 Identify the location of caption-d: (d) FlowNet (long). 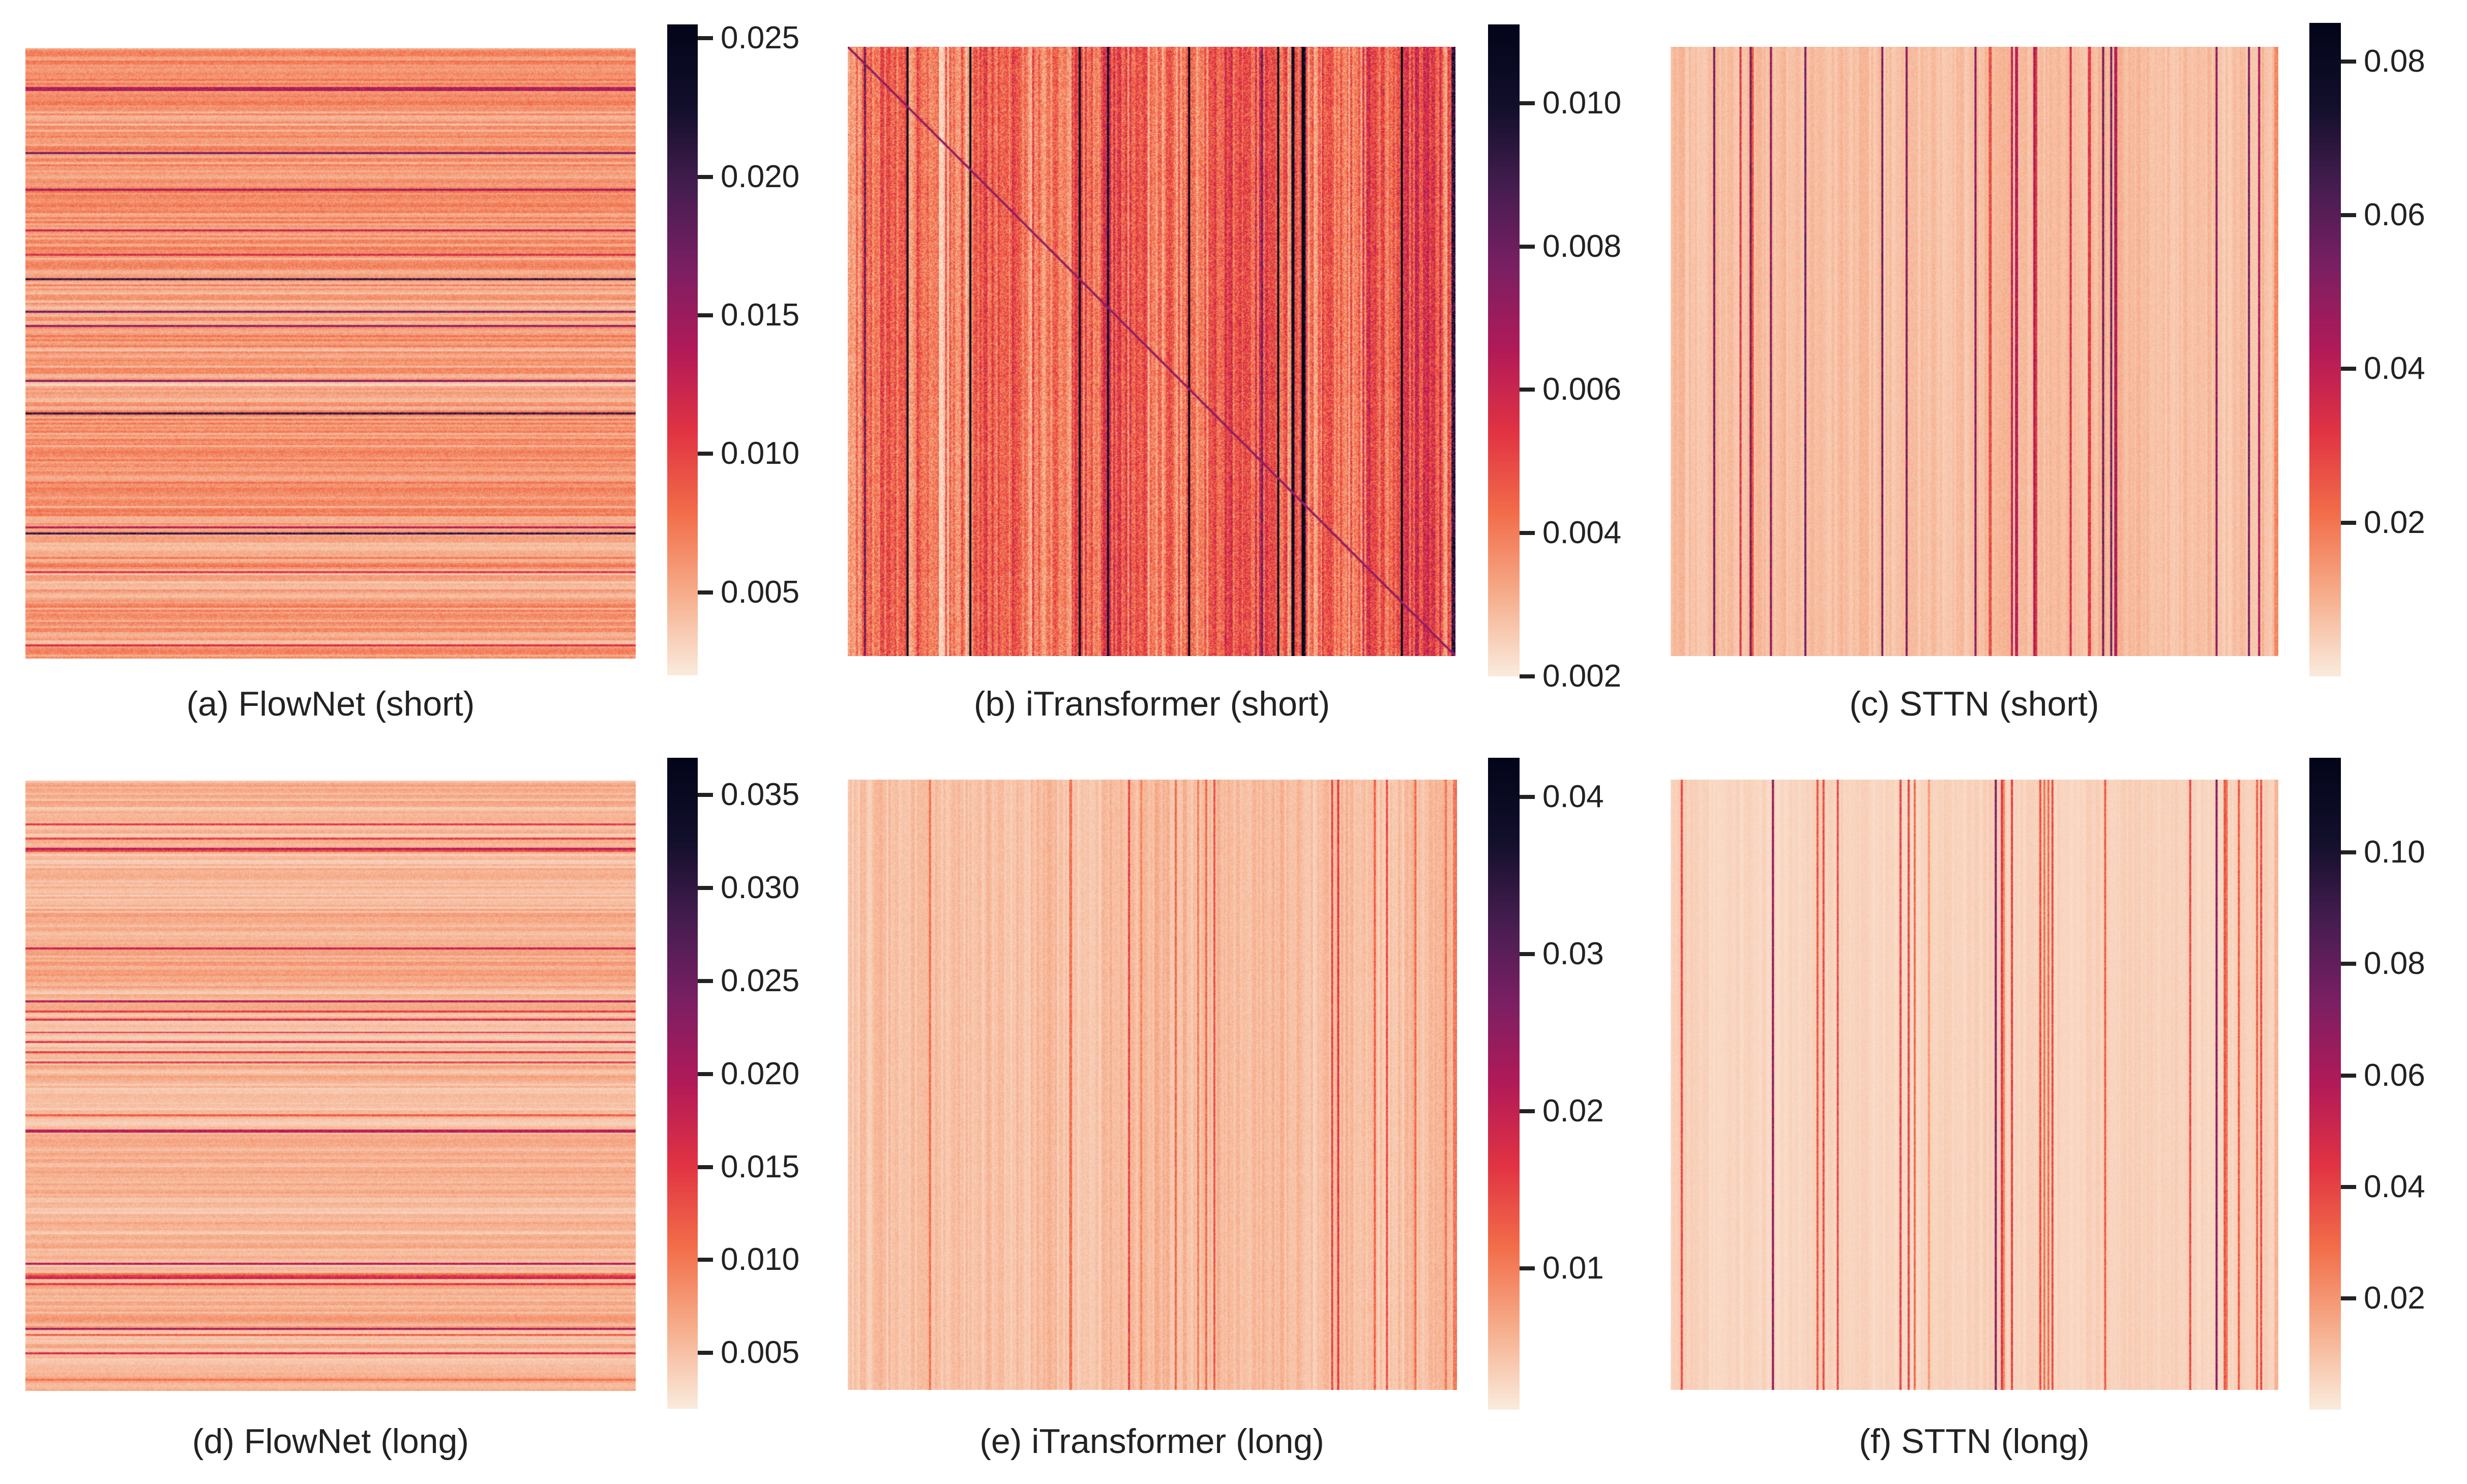
(330, 1441).